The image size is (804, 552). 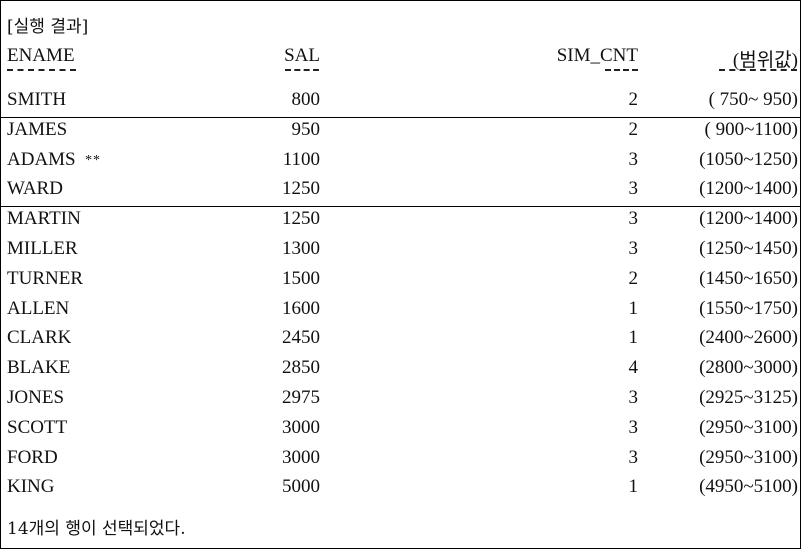 What do you see at coordinates (41, 70) in the screenshot?
I see `header-underline-ename` at bounding box center [41, 70].